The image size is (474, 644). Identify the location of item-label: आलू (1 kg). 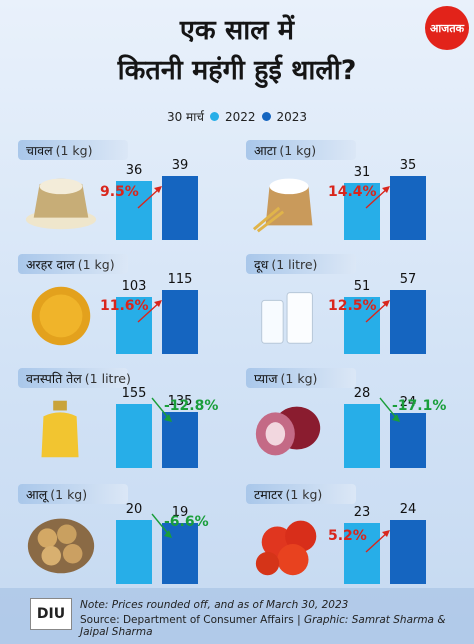
(73, 494).